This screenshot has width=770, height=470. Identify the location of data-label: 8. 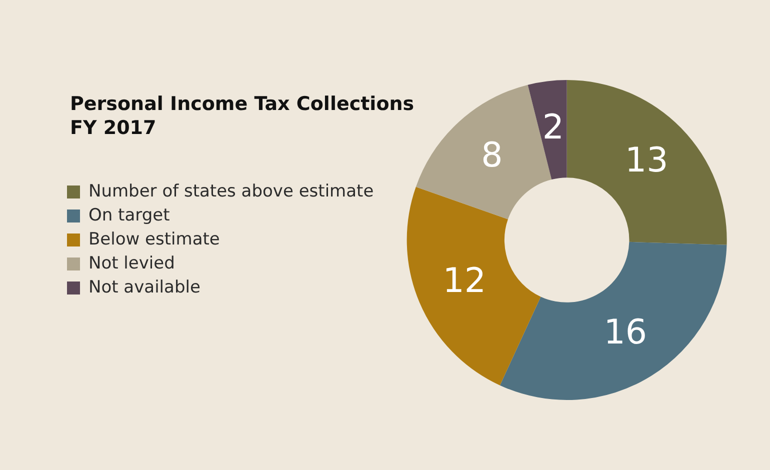
(492, 156).